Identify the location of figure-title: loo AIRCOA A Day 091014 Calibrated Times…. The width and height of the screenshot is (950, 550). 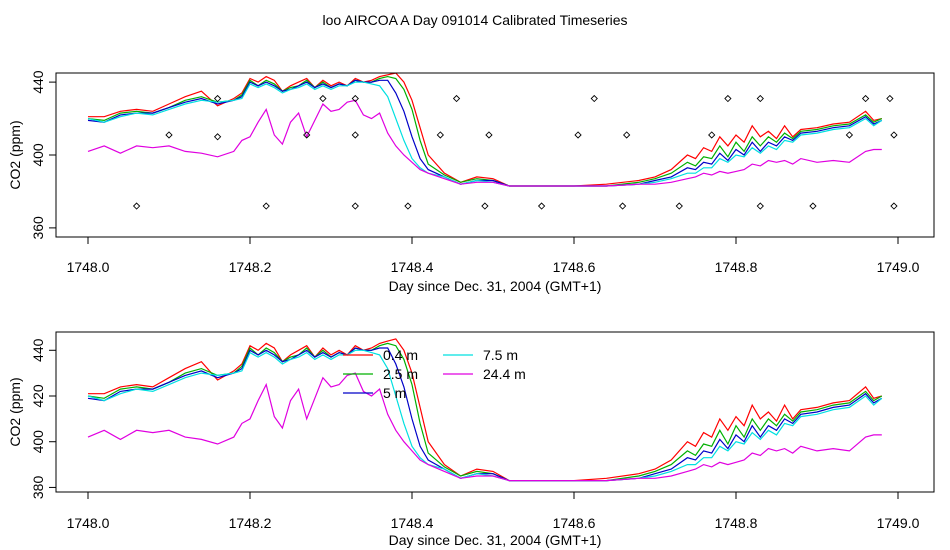
(474, 20).